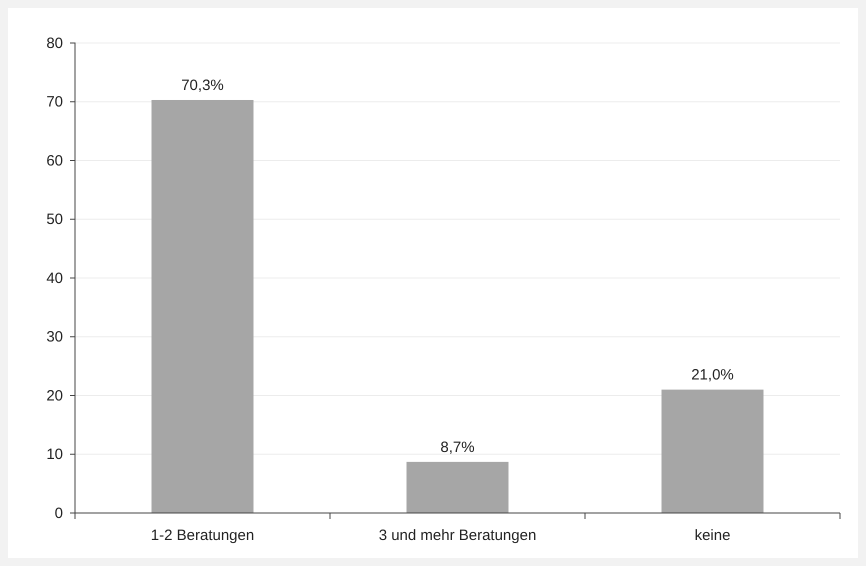 Image resolution: width=866 pixels, height=566 pixels. I want to click on y-tick-label: 10, so click(54, 455).